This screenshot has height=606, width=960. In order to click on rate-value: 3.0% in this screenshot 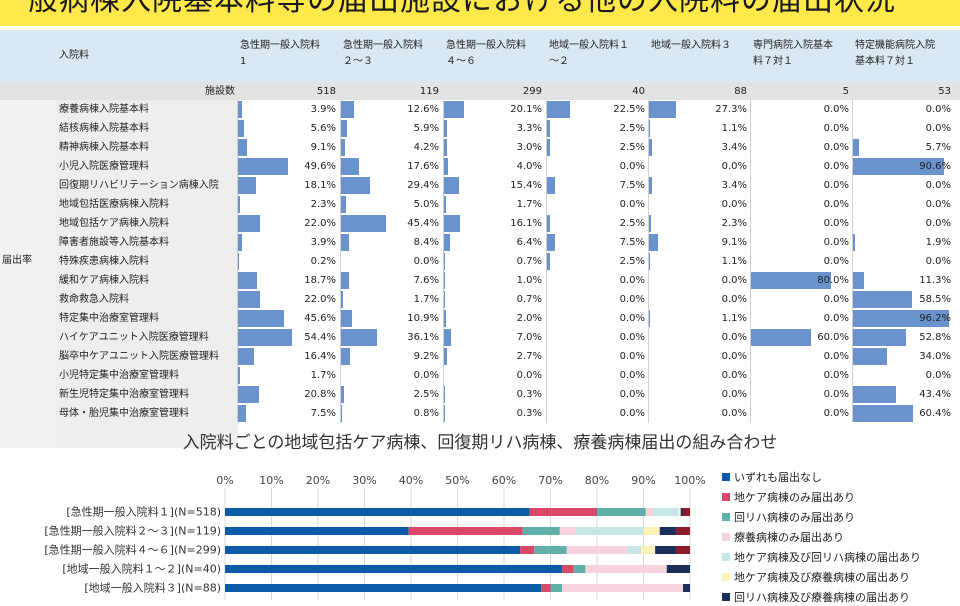, I will do `click(493, 147)`.